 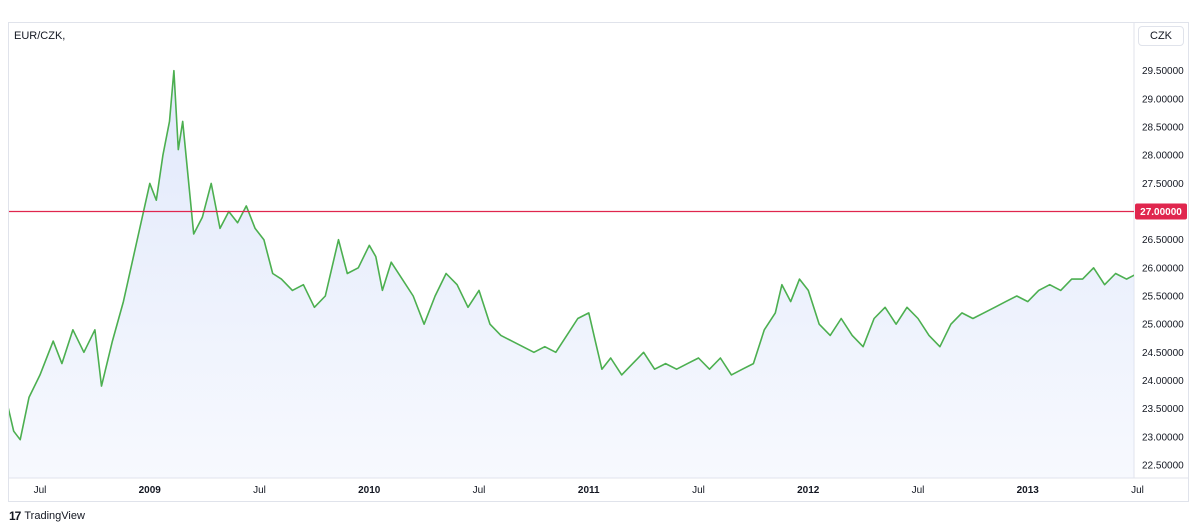 I want to click on y-tick-label: 28.50000, so click(x=1163, y=128).